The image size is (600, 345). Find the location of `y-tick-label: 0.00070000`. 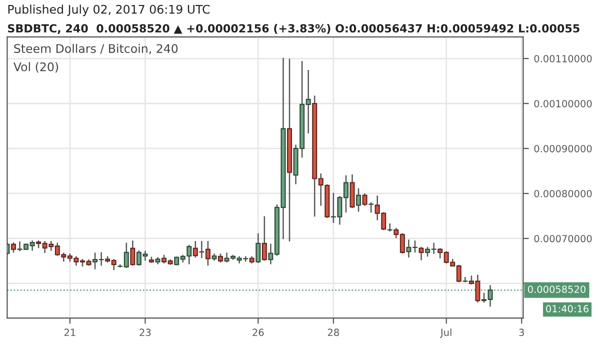

y-tick-label: 0.00070000 is located at coordinates (563, 238).